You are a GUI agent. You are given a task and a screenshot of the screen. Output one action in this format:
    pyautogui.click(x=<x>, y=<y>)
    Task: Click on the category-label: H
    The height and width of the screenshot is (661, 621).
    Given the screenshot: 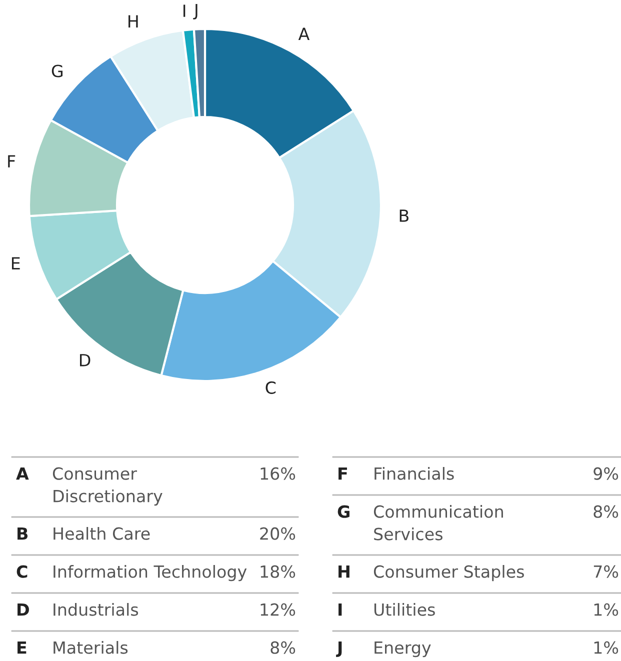 What is the action you would take?
    pyautogui.click(x=344, y=572)
    